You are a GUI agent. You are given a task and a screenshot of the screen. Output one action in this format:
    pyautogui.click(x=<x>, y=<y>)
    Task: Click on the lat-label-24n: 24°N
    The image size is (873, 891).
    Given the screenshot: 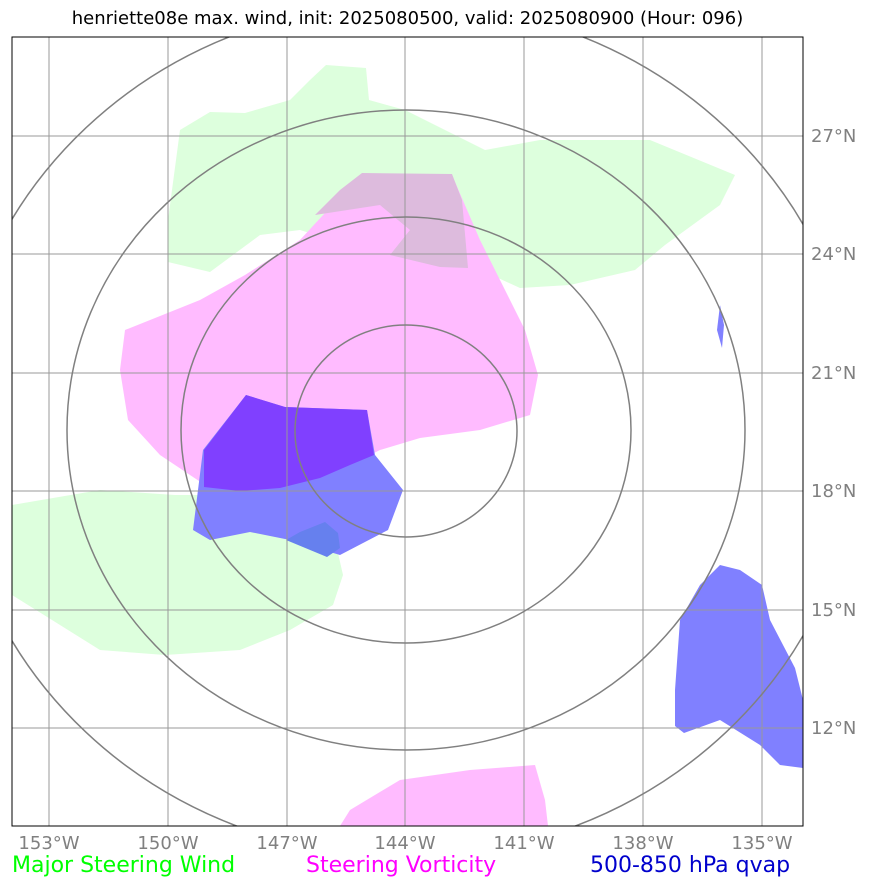 What is the action you would take?
    pyautogui.click(x=833, y=254)
    